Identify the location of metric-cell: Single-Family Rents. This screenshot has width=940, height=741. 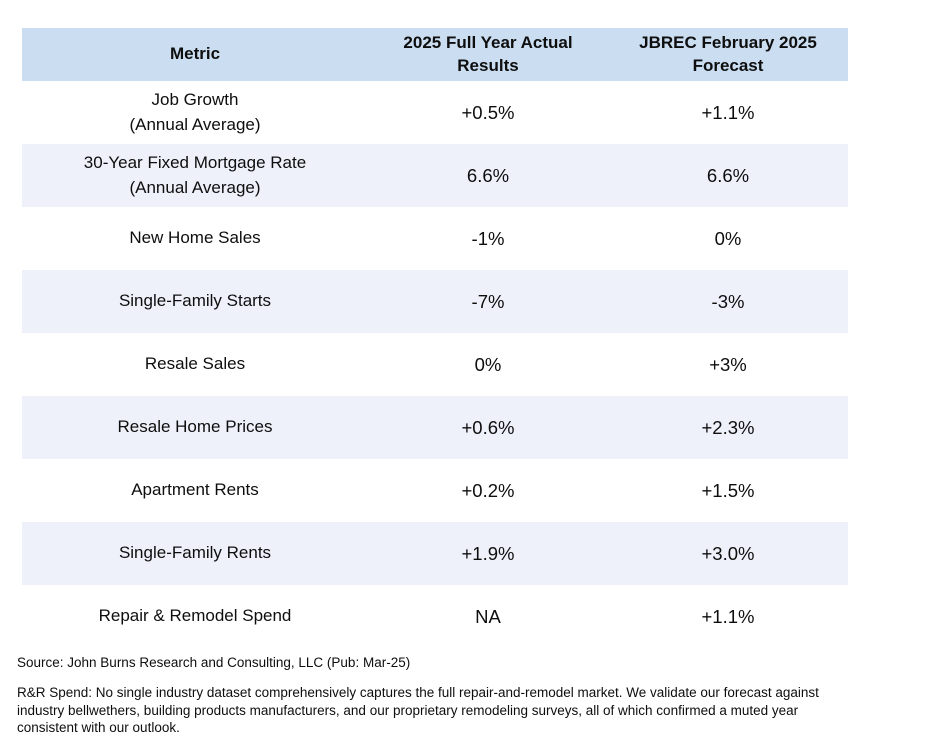
(195, 553).